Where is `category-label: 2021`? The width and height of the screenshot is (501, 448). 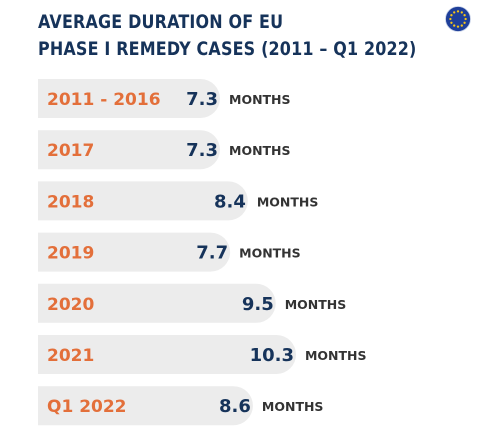
category-label: 2021 is located at coordinates (70, 356).